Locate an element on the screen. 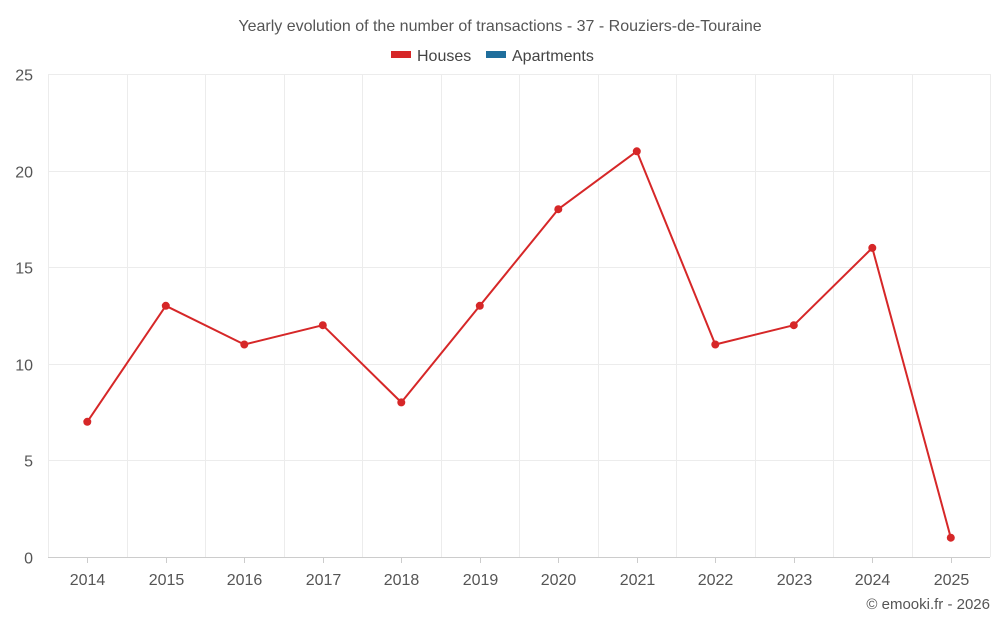  data-point-houses-2018 is located at coordinates (401, 402).